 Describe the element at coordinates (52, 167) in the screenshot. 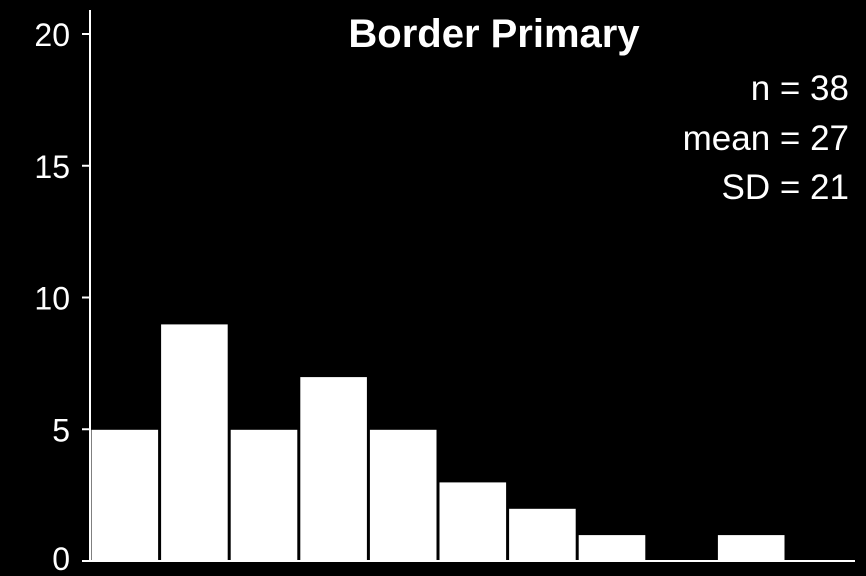

I see `y-tick-label-15: 15` at that location.